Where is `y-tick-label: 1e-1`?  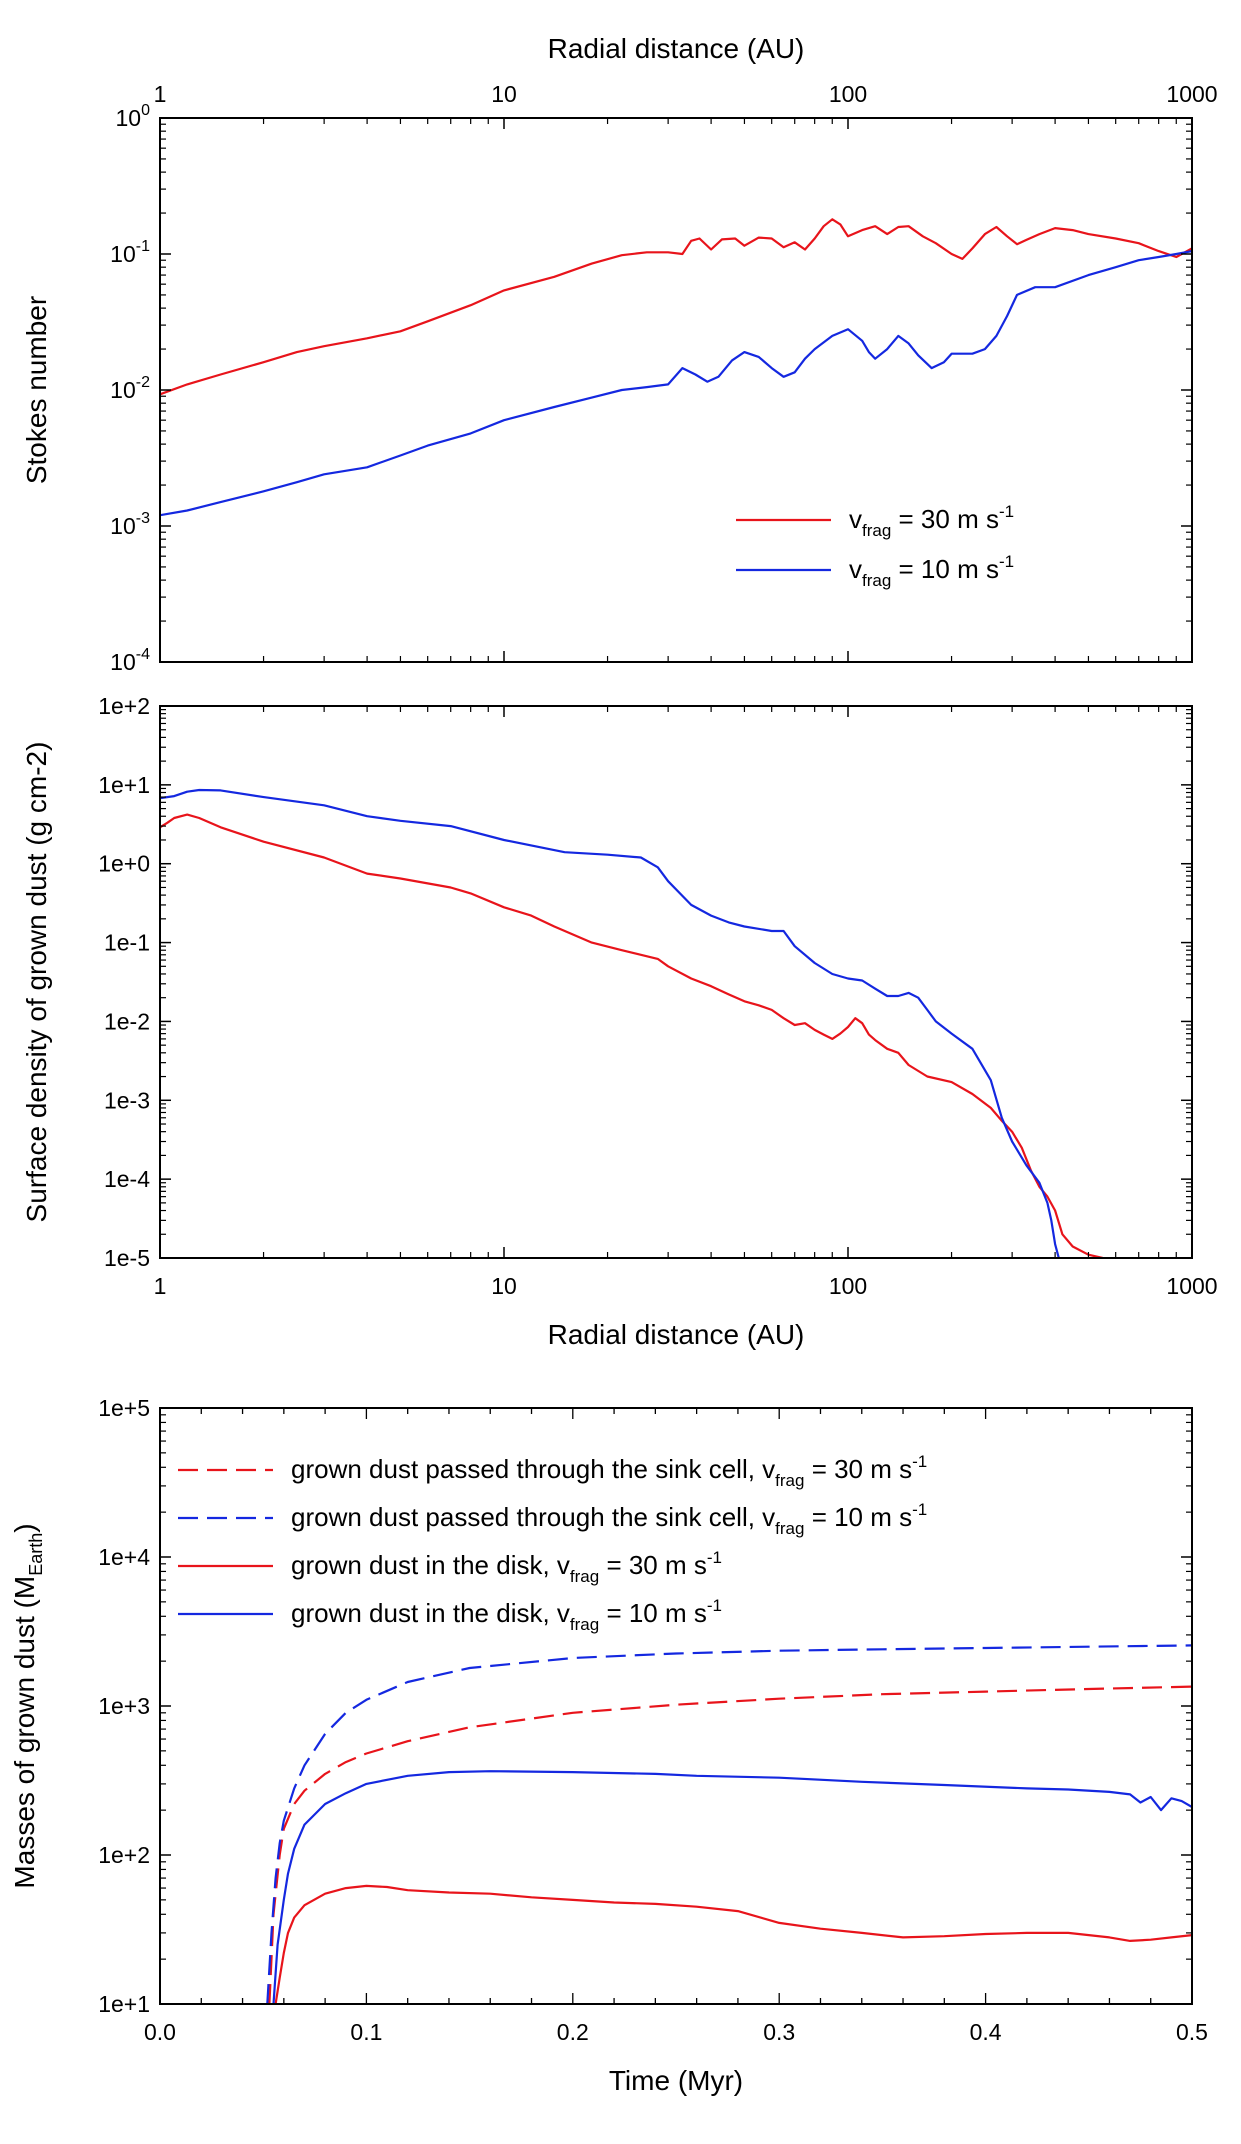
y-tick-label: 1e-1 is located at coordinates (127, 943).